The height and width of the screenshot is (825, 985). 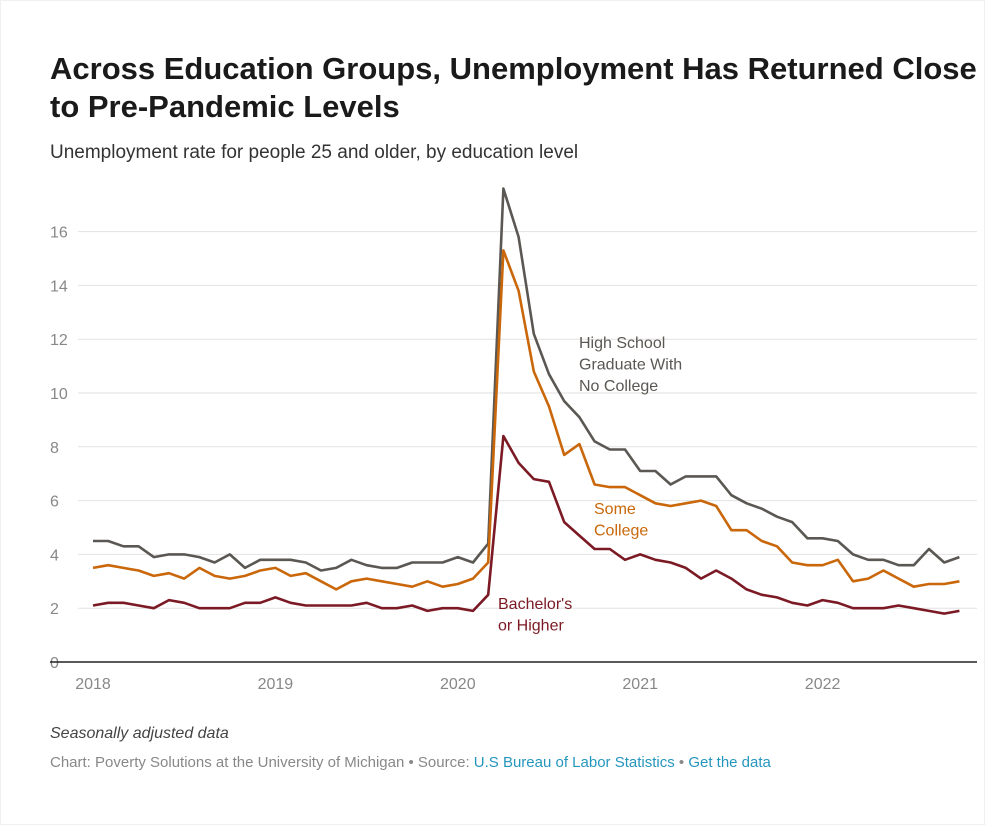 What do you see at coordinates (439, 762) in the screenshot?
I see `separator: • Source:` at bounding box center [439, 762].